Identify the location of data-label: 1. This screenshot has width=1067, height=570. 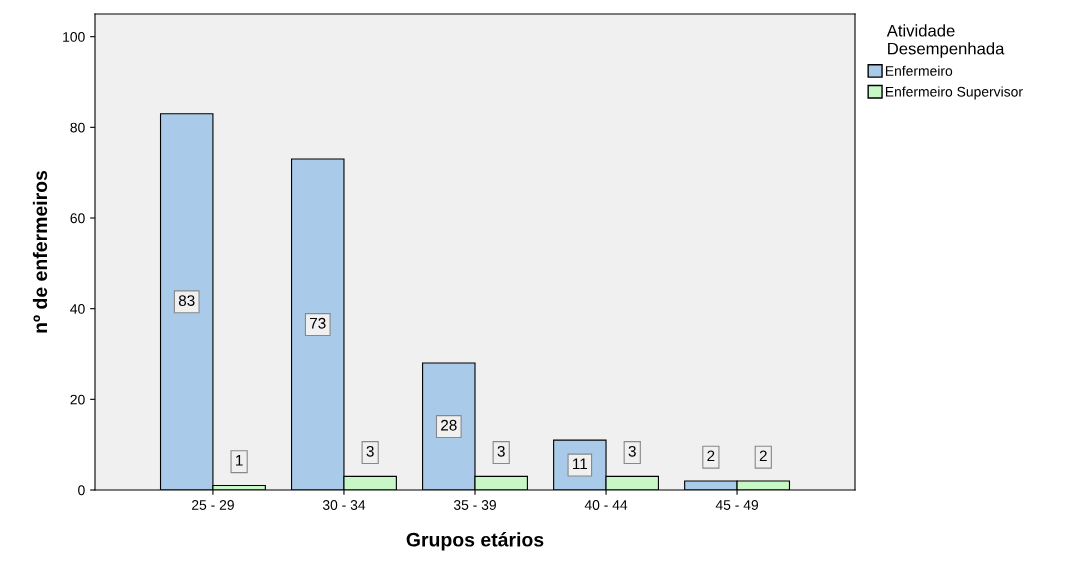
(239, 460).